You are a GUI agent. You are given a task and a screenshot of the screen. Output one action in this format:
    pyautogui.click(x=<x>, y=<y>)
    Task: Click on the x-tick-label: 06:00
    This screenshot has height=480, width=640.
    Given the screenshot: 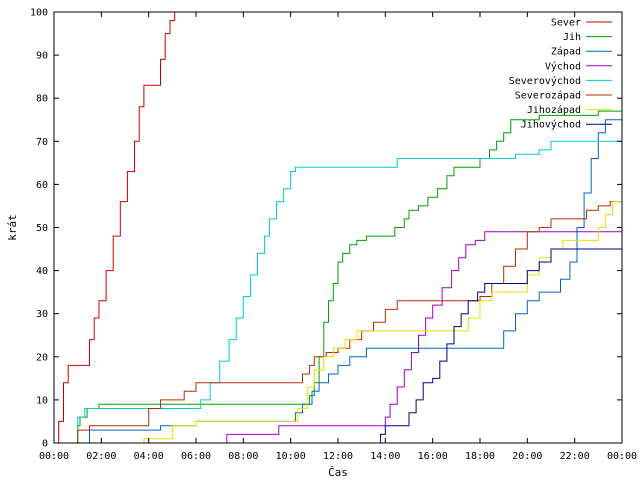 What is the action you would take?
    pyautogui.click(x=196, y=456)
    